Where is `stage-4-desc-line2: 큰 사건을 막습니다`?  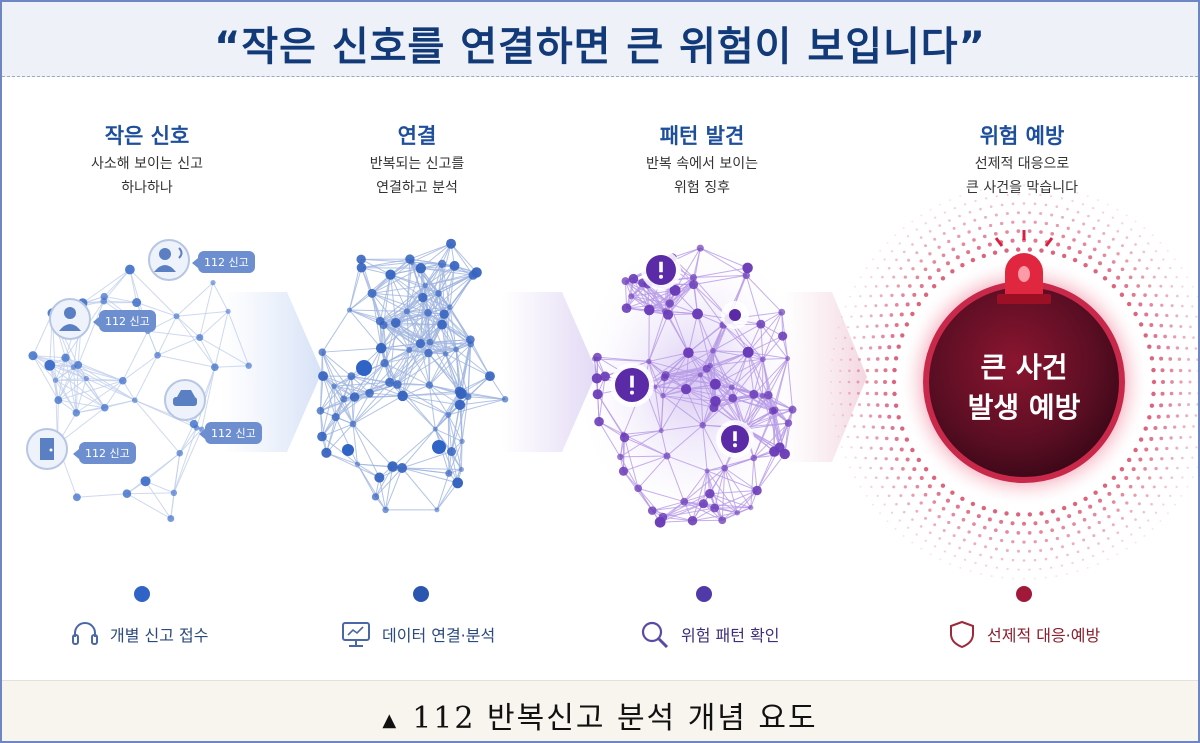
stage-4-desc-line2: 큰 사건을 막습니다 is located at coordinates (1022, 188).